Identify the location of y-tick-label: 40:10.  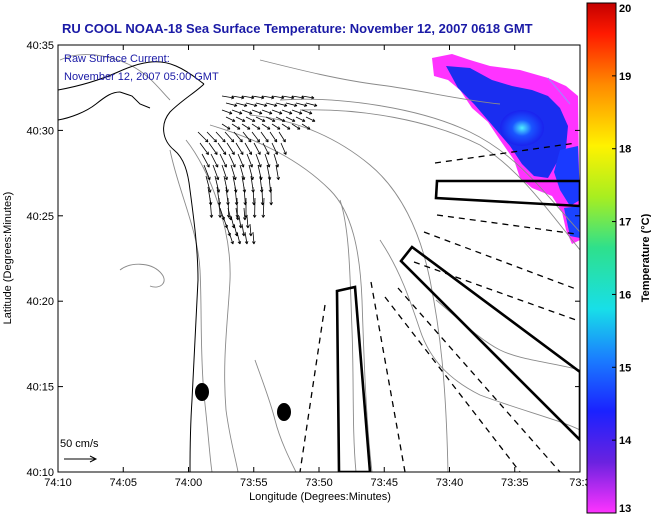
(40, 473).